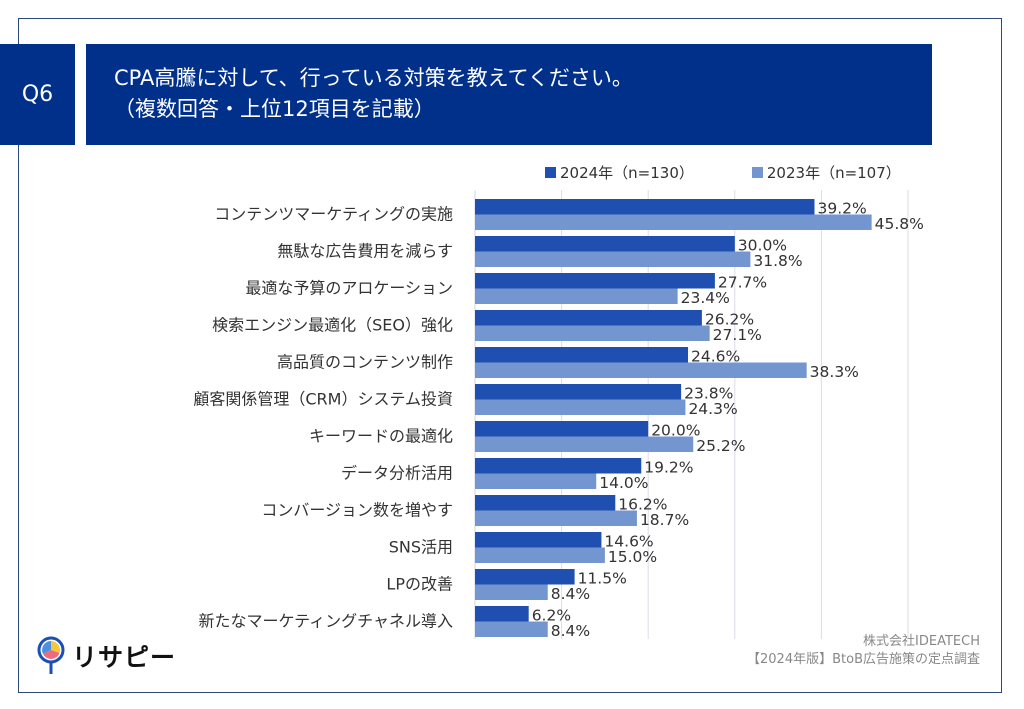 This screenshot has width=1024, height=709. What do you see at coordinates (357, 510) in the screenshot?
I see `category-label: コンバージョン数を増やす` at bounding box center [357, 510].